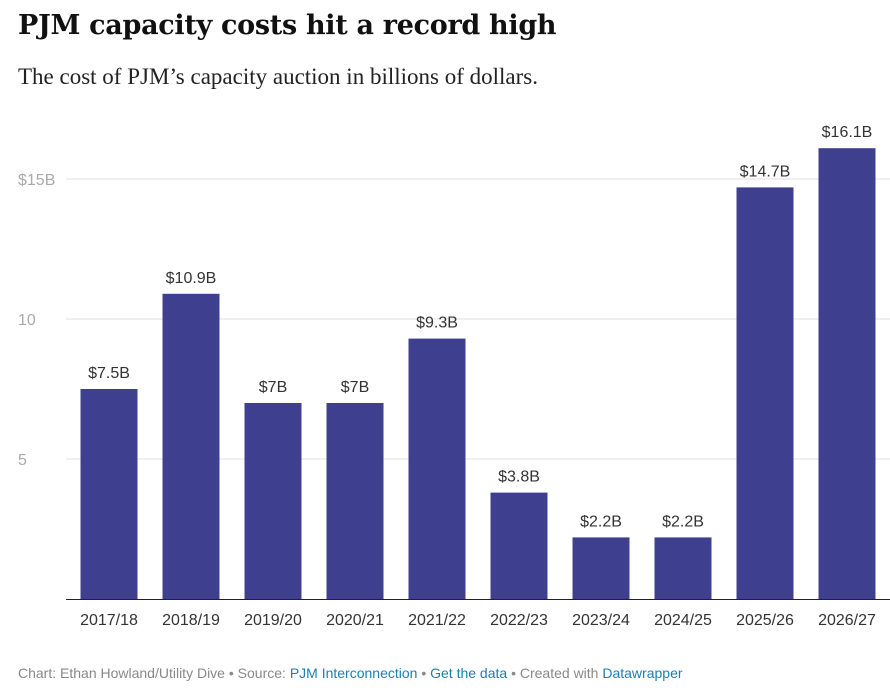  I want to click on datawrapper-link: Datawrapper, so click(642, 673).